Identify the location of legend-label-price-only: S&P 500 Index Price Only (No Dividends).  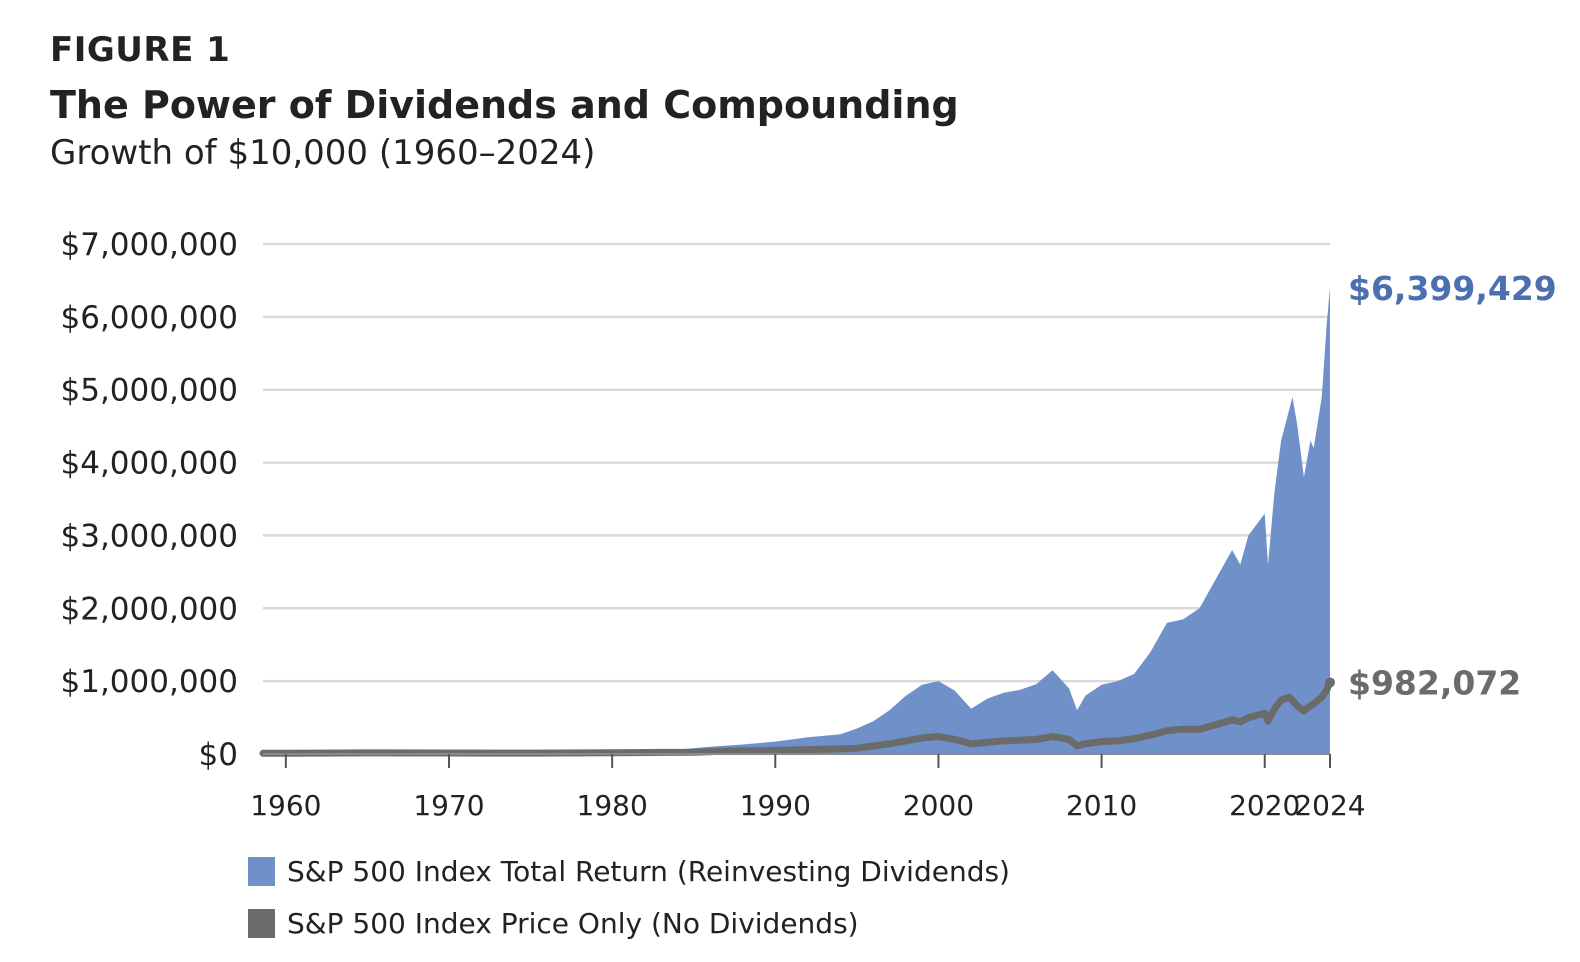
(573, 923).